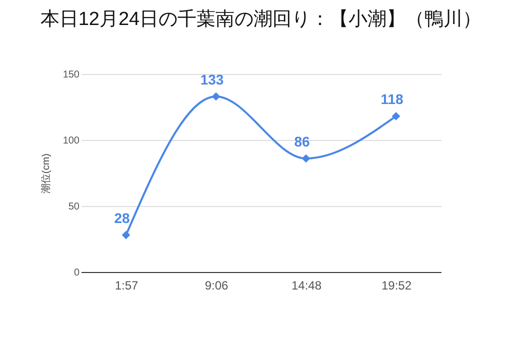 The image size is (530, 355). What do you see at coordinates (122, 218) in the screenshot?
I see `data-label: 28` at bounding box center [122, 218].